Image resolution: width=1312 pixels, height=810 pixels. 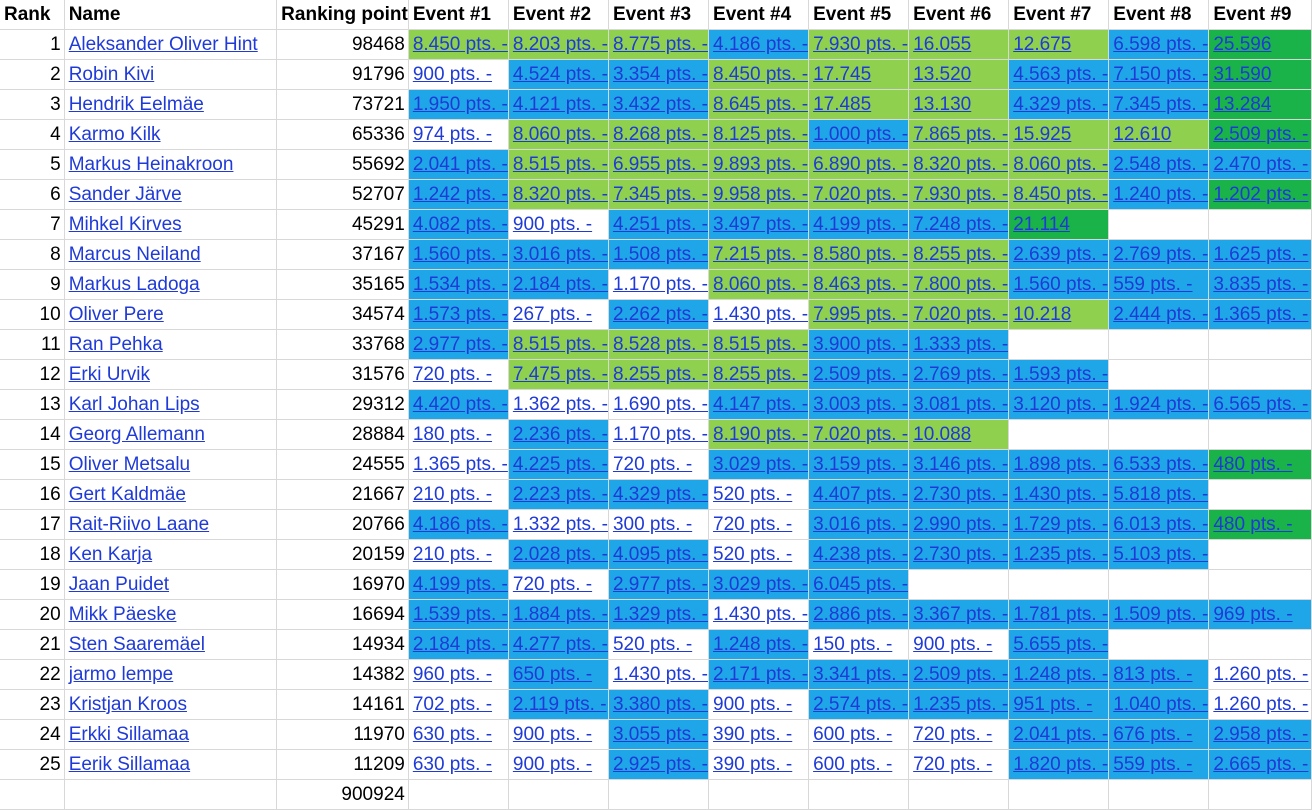 I want to click on event-score-link: 300 pts. -, so click(x=652, y=524).